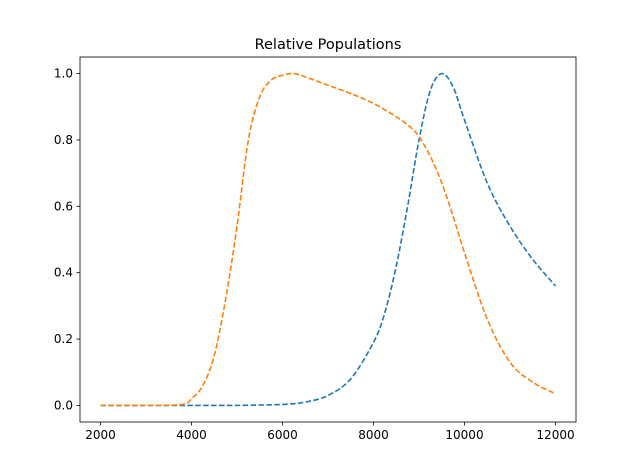 The image size is (640, 474). I want to click on x-axis: 2000 4000 6000 8000 10000 12000, so click(330, 432).